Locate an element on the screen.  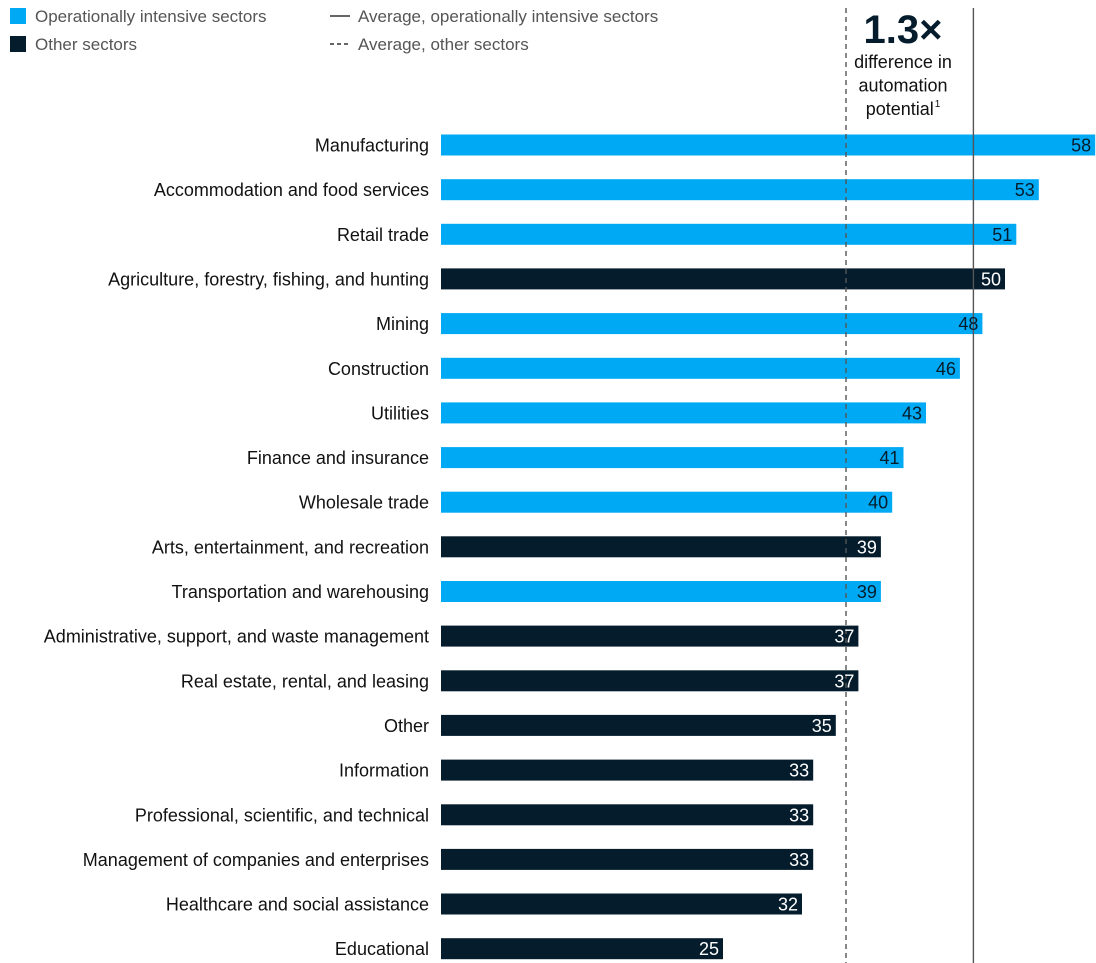
value-label-mining: 48 is located at coordinates (968, 324).